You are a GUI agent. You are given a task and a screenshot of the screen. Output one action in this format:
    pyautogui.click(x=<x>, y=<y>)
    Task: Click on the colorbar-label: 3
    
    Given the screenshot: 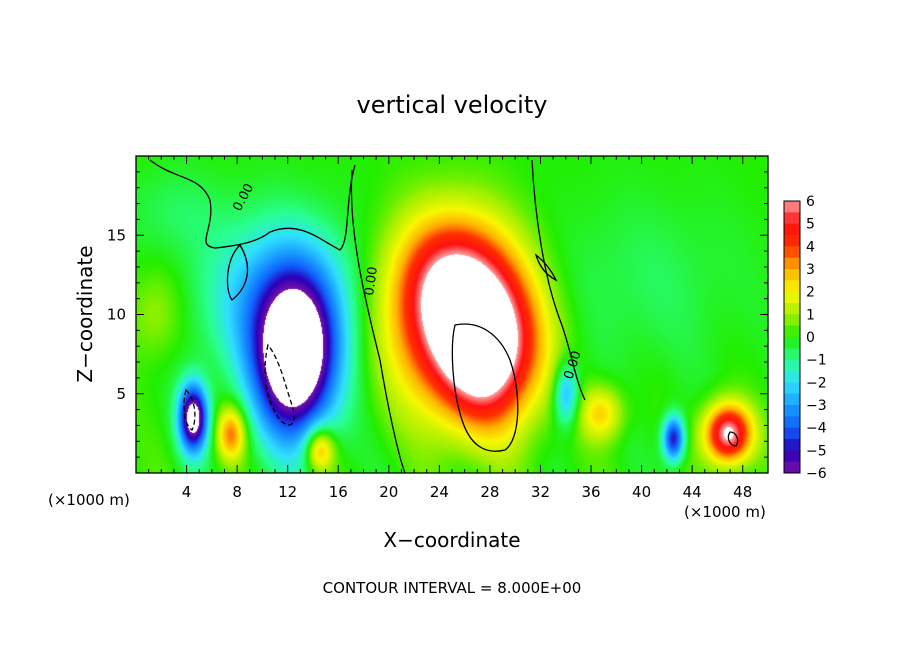 What is the action you would take?
    pyautogui.click(x=810, y=270)
    